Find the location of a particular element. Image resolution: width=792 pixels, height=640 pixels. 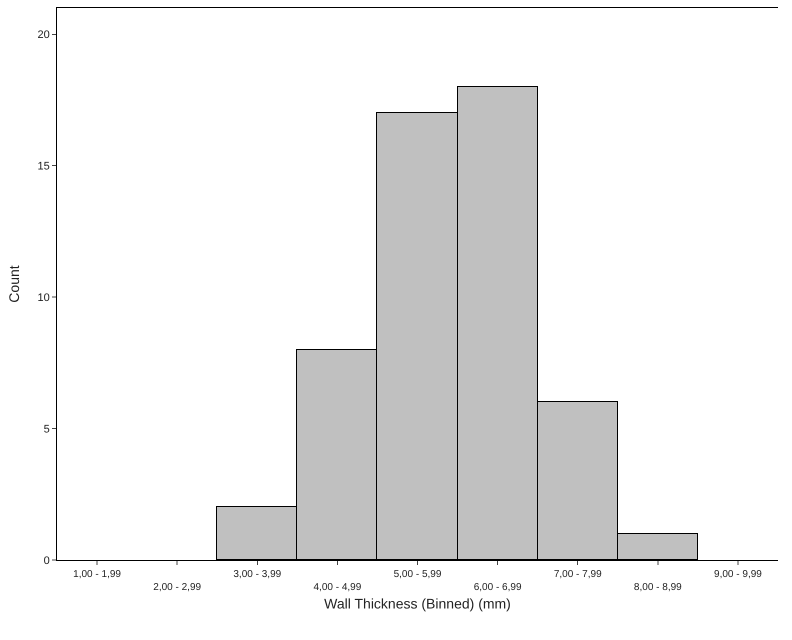

y-tick-label: 10 is located at coordinates (44, 298).